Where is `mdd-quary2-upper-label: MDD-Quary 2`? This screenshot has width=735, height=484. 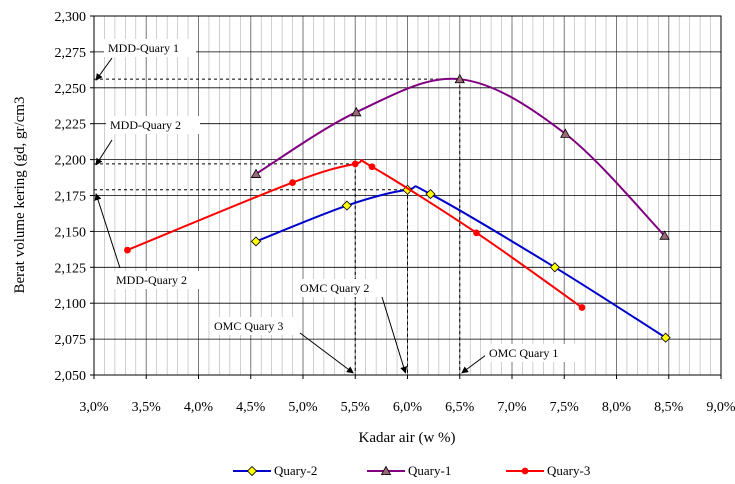 mdd-quary2-upper-label: MDD-Quary 2 is located at coordinates (145, 125).